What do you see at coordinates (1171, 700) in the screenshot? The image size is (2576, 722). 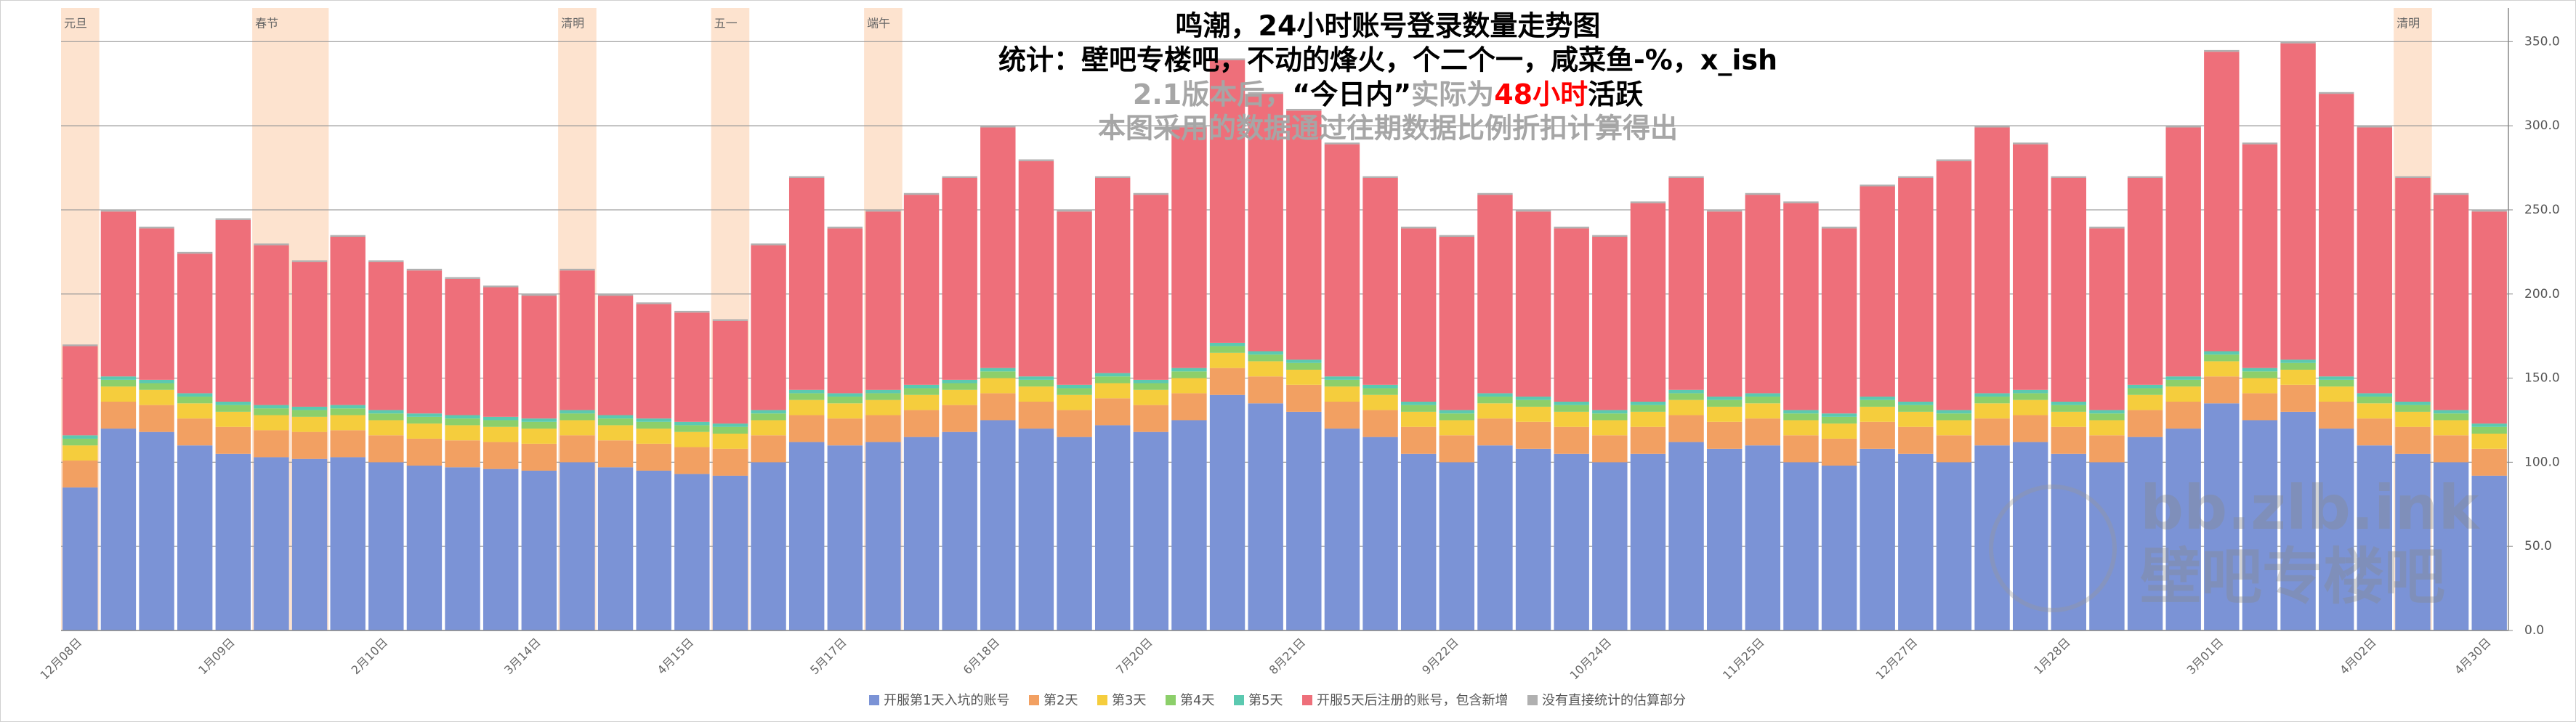 I see `legend-swatch` at bounding box center [1171, 700].